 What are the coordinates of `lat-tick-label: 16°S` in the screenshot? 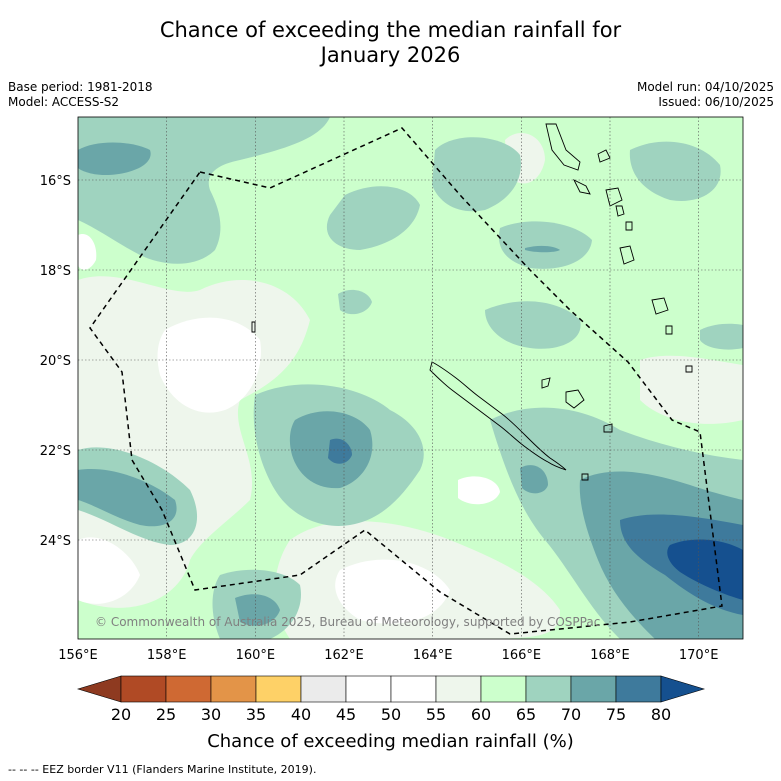 It's located at (55, 181).